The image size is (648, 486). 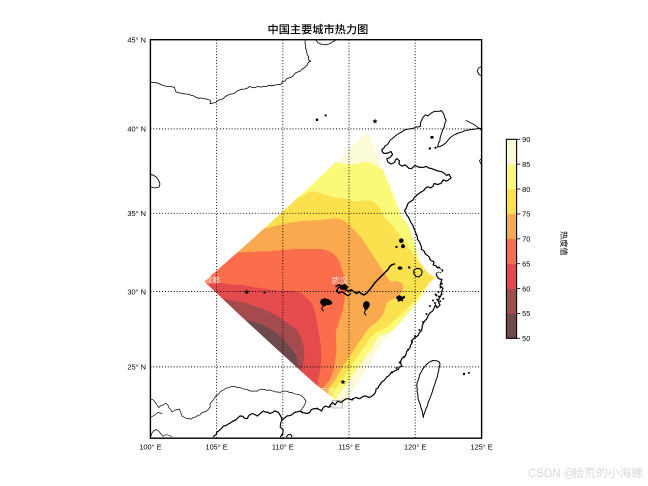 What do you see at coordinates (216, 447) in the screenshot?
I see `svg-text: 105° E` at bounding box center [216, 447].